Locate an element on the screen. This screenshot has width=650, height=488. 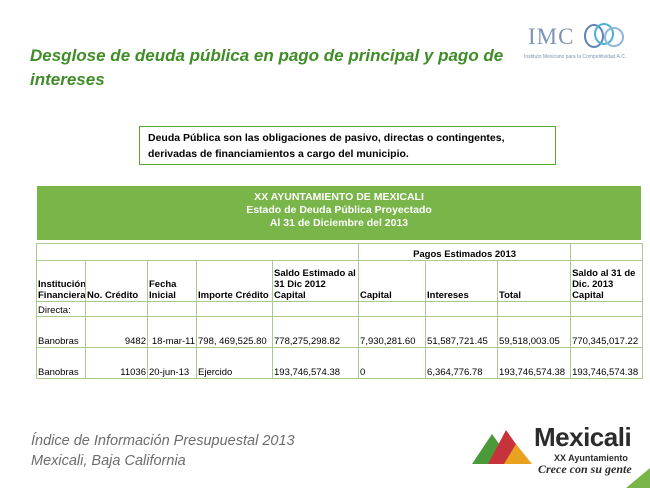
header-importe: Importe Crédito is located at coordinates (234, 281).